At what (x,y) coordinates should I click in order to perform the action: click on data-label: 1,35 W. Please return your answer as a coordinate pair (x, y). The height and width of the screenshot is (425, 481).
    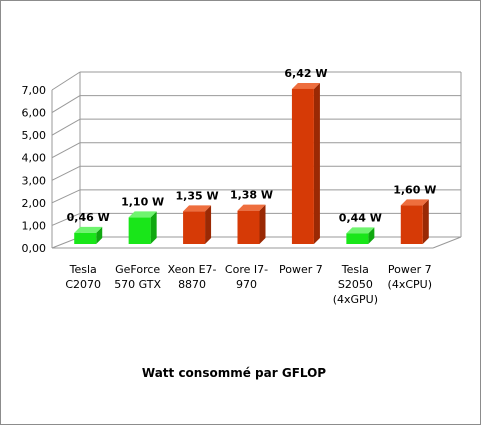
    Looking at the image, I should click on (197, 195).